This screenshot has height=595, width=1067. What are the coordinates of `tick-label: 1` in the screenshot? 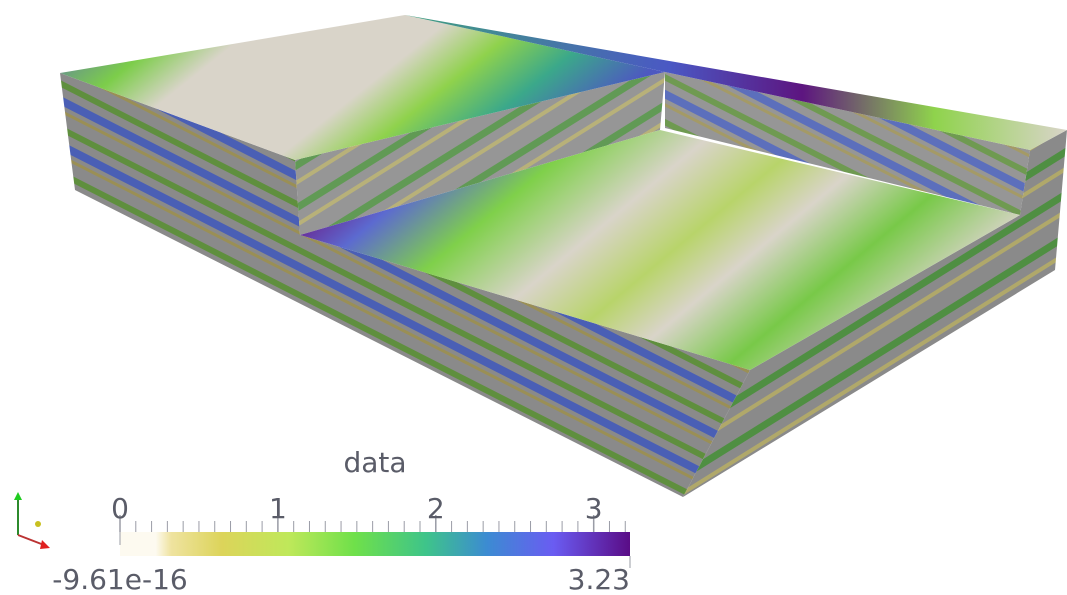 It's located at (278, 508).